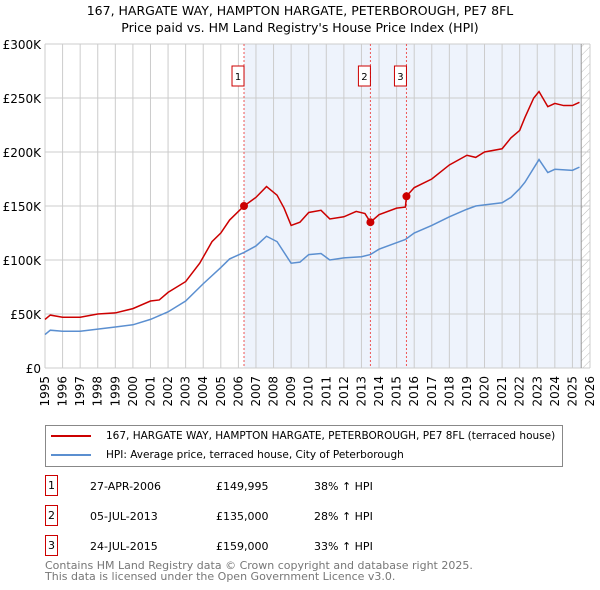 The image size is (600, 590). Describe the element at coordinates (33, 369) in the screenshot. I see `y-tick-label: £0` at that location.